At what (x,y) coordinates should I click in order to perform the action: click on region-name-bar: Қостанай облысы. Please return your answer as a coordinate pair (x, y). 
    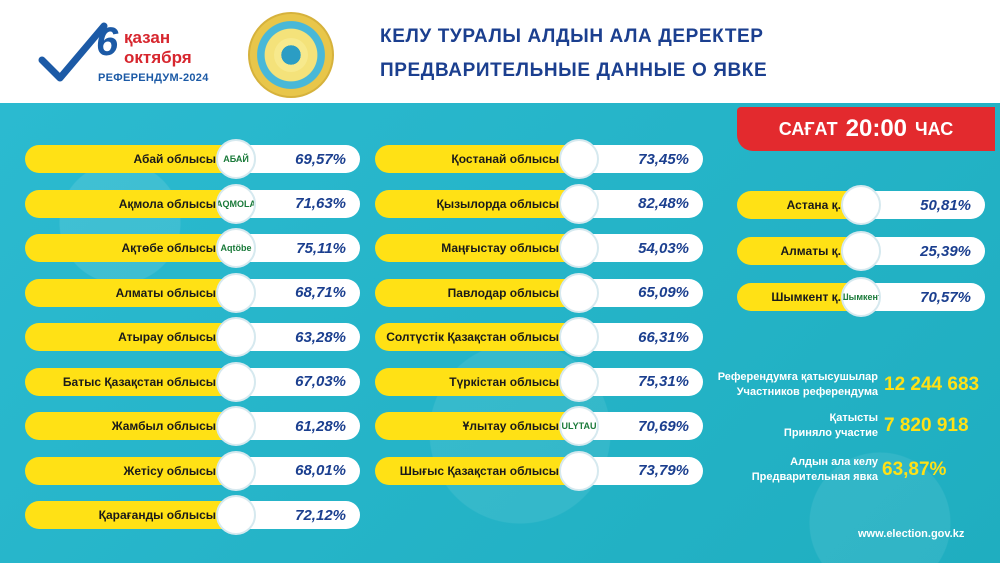
    Looking at the image, I should click on (484, 159).